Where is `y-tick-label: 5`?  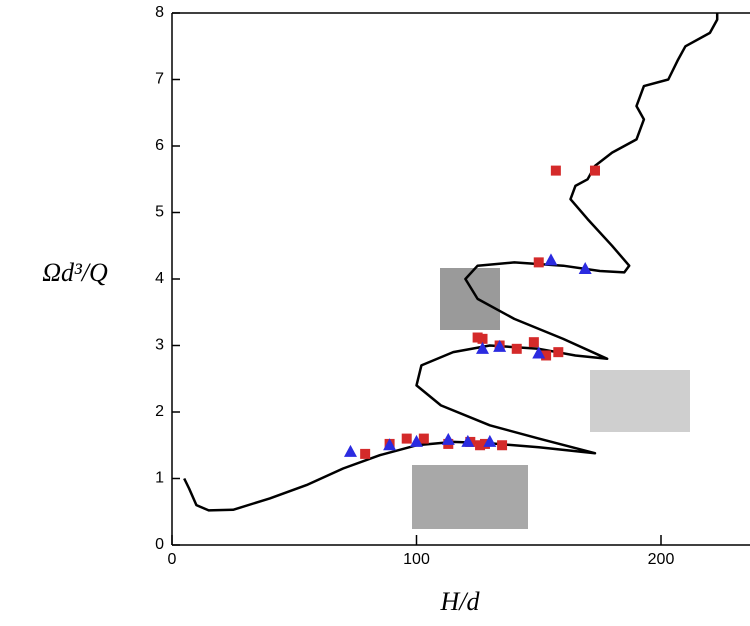
y-tick-label: 5 is located at coordinates (159, 212).